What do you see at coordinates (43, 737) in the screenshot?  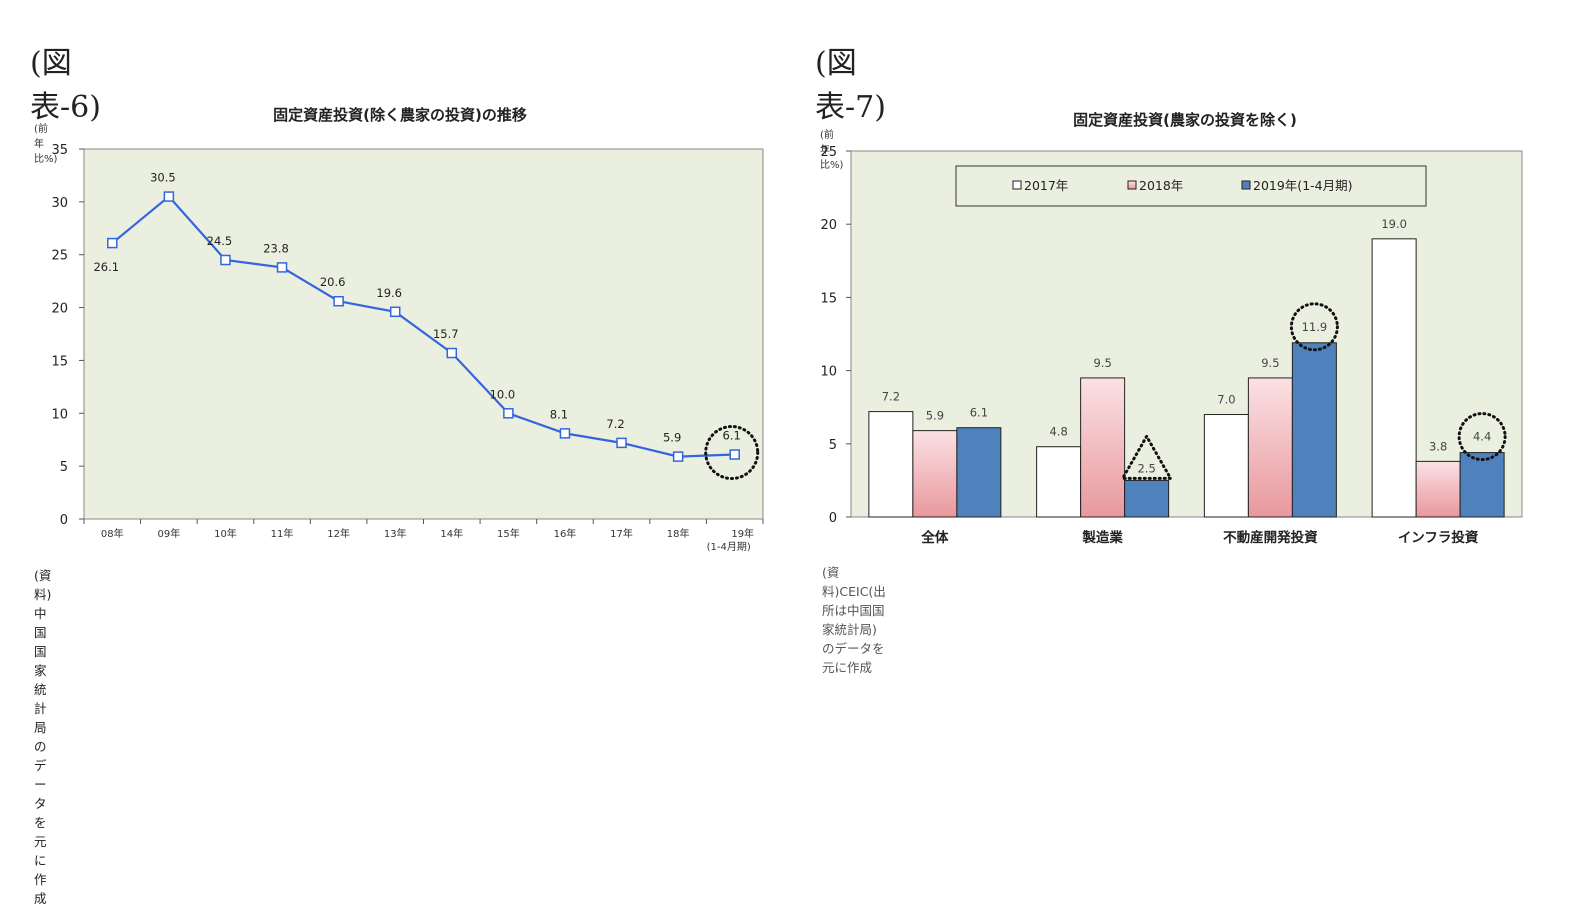 I see `line-chart-source: (資料)中国国家統計局のデータを元に作成` at bounding box center [43, 737].